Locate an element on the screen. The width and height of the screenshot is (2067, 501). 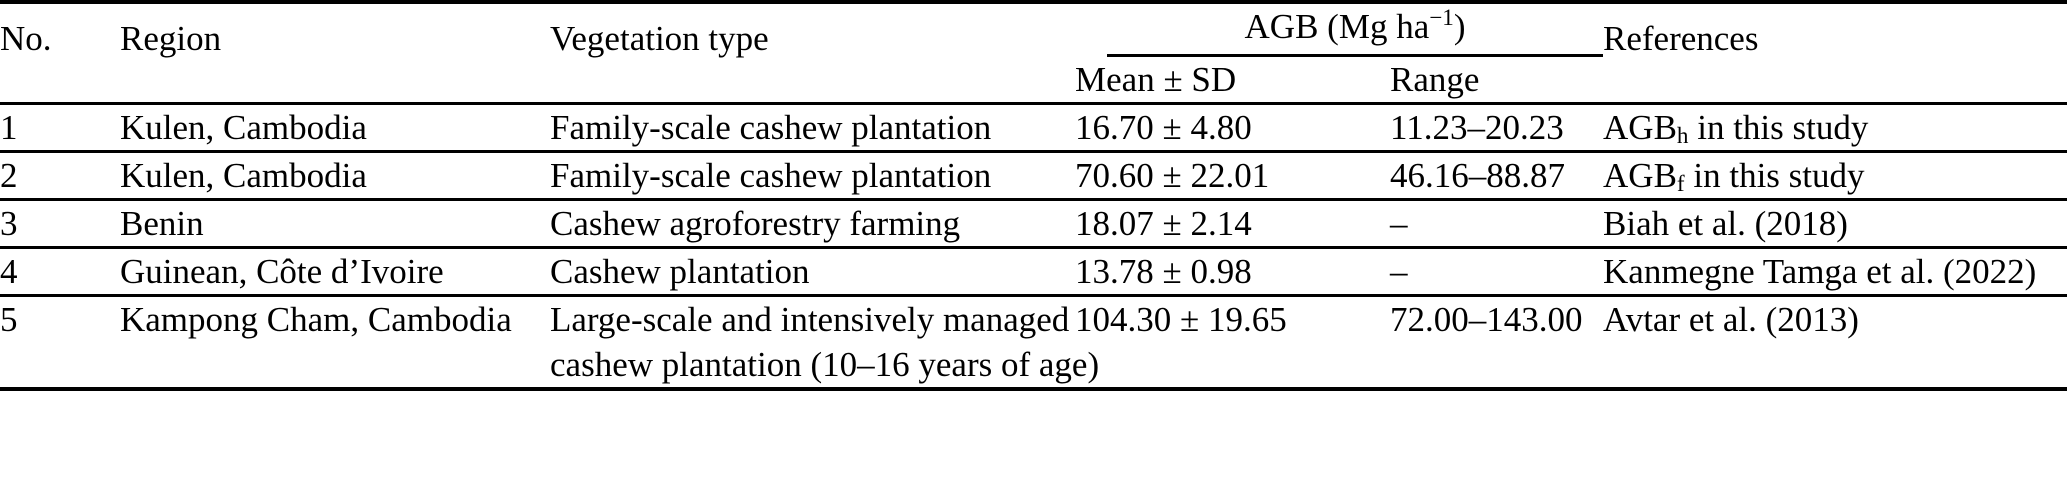
cell-mean-sd: 104.30 ± 19.65 is located at coordinates (1181, 319).